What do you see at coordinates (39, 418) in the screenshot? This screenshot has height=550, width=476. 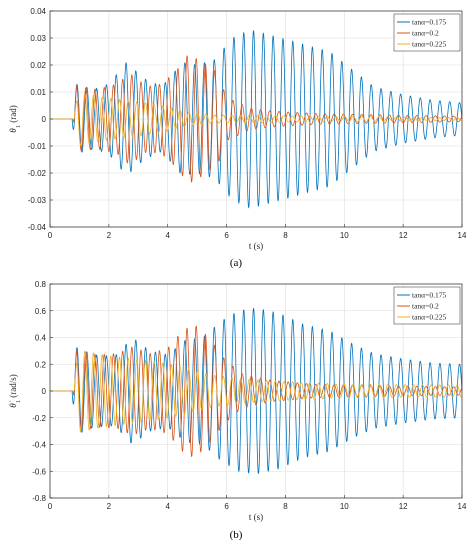 I see `y-tick-label: -0.2` at bounding box center [39, 418].